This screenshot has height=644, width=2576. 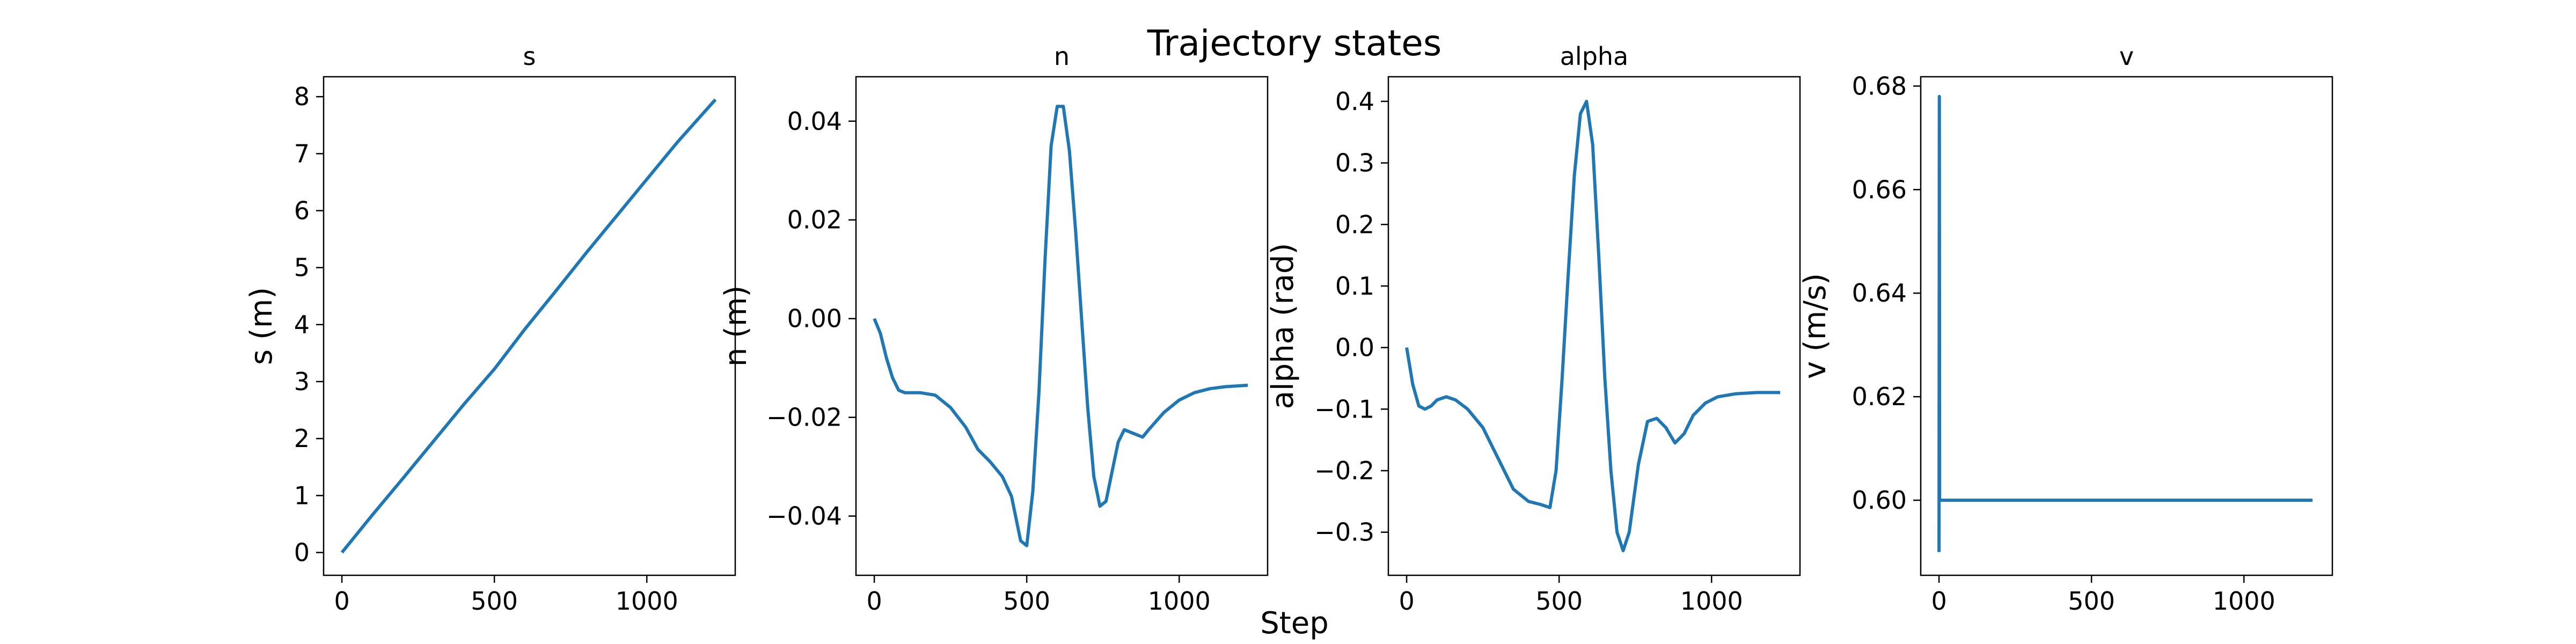 I want to click on subplot-title: n, so click(x=1062, y=56).